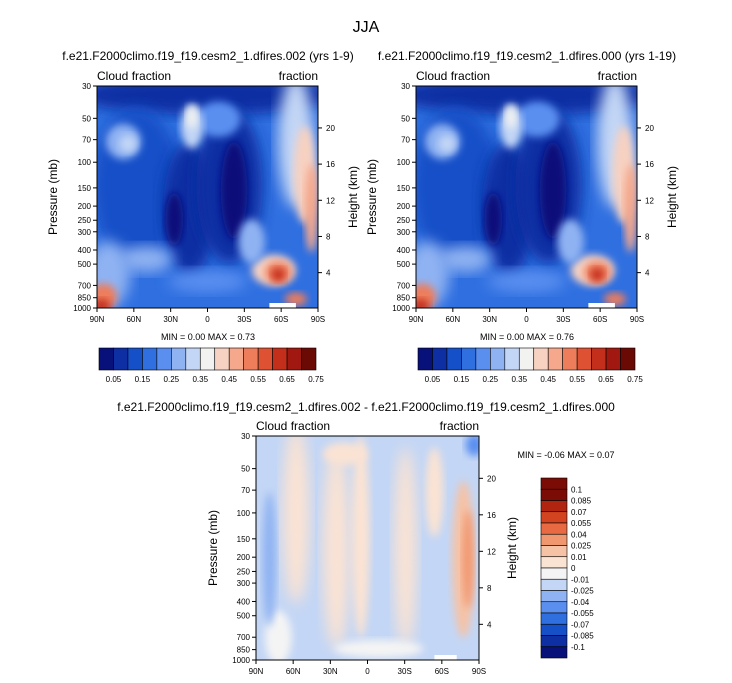 The image size is (732, 683). Describe the element at coordinates (580, 579) in the screenshot. I see `colorbar-label: -0.01` at that location.